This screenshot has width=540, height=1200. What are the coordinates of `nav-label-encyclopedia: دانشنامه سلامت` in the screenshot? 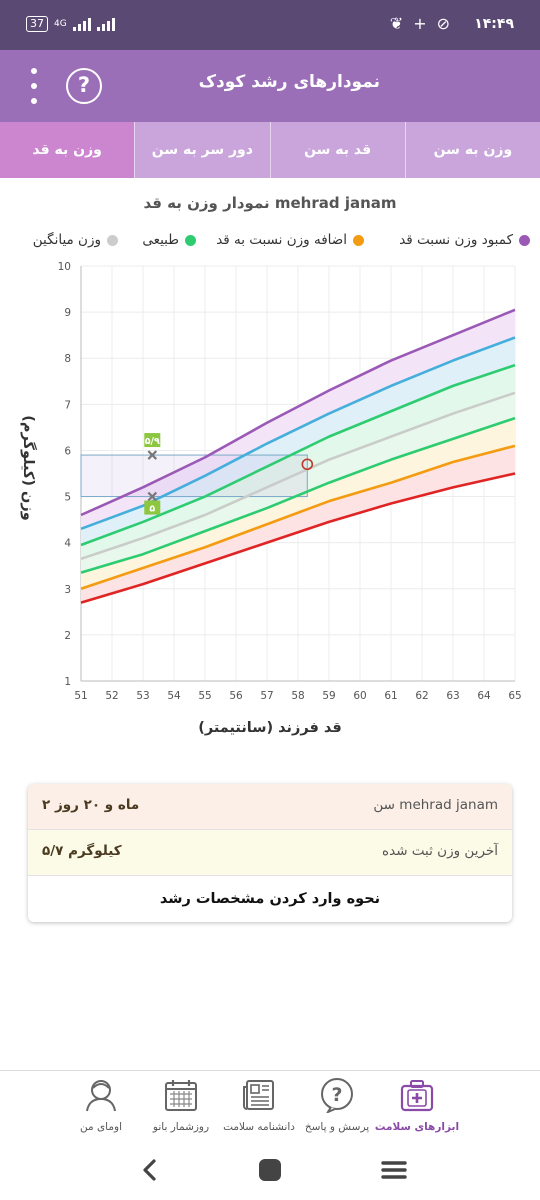 It's located at (259, 1127).